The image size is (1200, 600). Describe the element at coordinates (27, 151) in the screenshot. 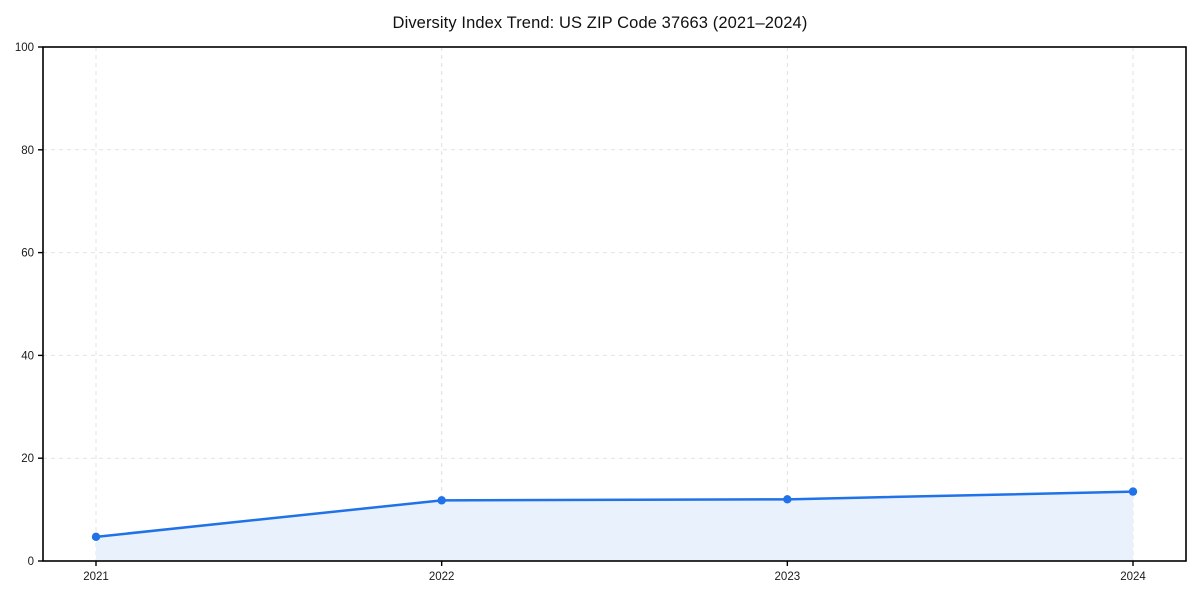

I see `y-tick-label: 80` at that location.